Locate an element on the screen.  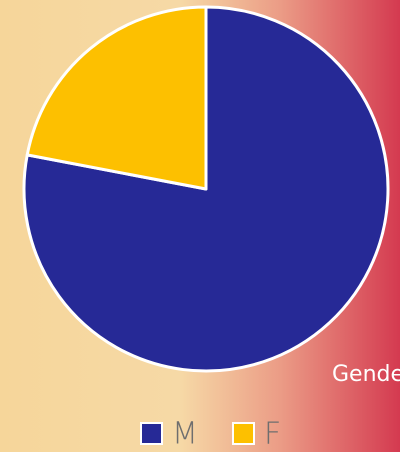
legend-label: F is located at coordinates (272, 434).